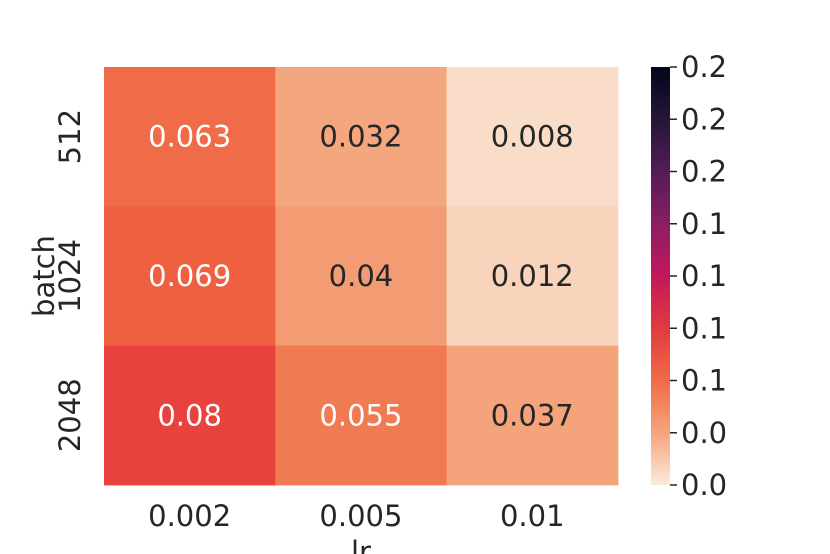 The width and height of the screenshot is (830, 554). What do you see at coordinates (361, 544) in the screenshot?
I see `x-axis-label: lr` at bounding box center [361, 544].